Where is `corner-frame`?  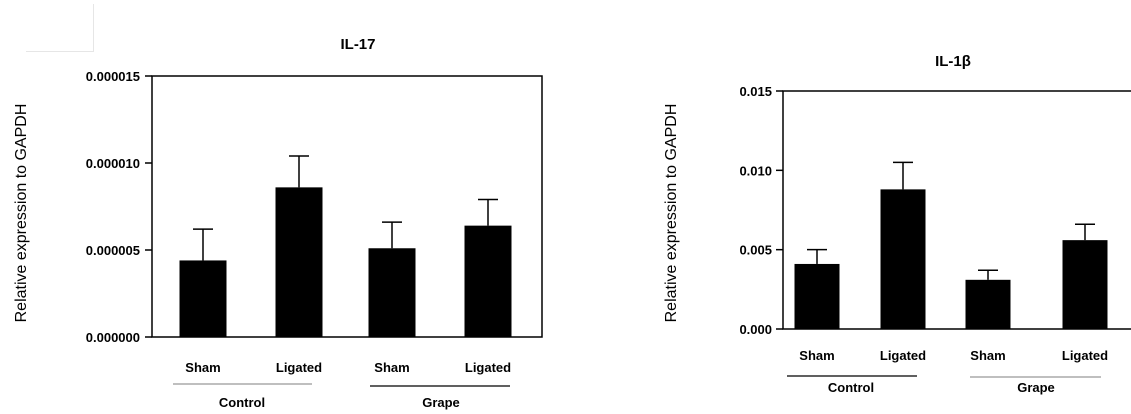
corner-frame is located at coordinates (60, 28).